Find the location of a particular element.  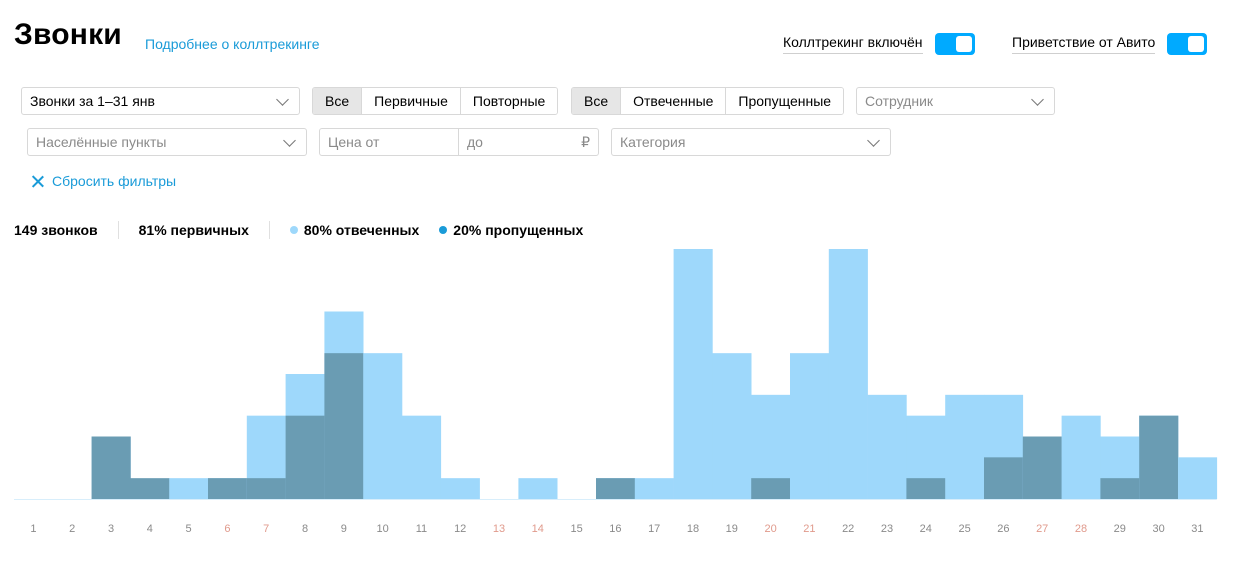

x-tick-label-1: 1 is located at coordinates (33, 529).